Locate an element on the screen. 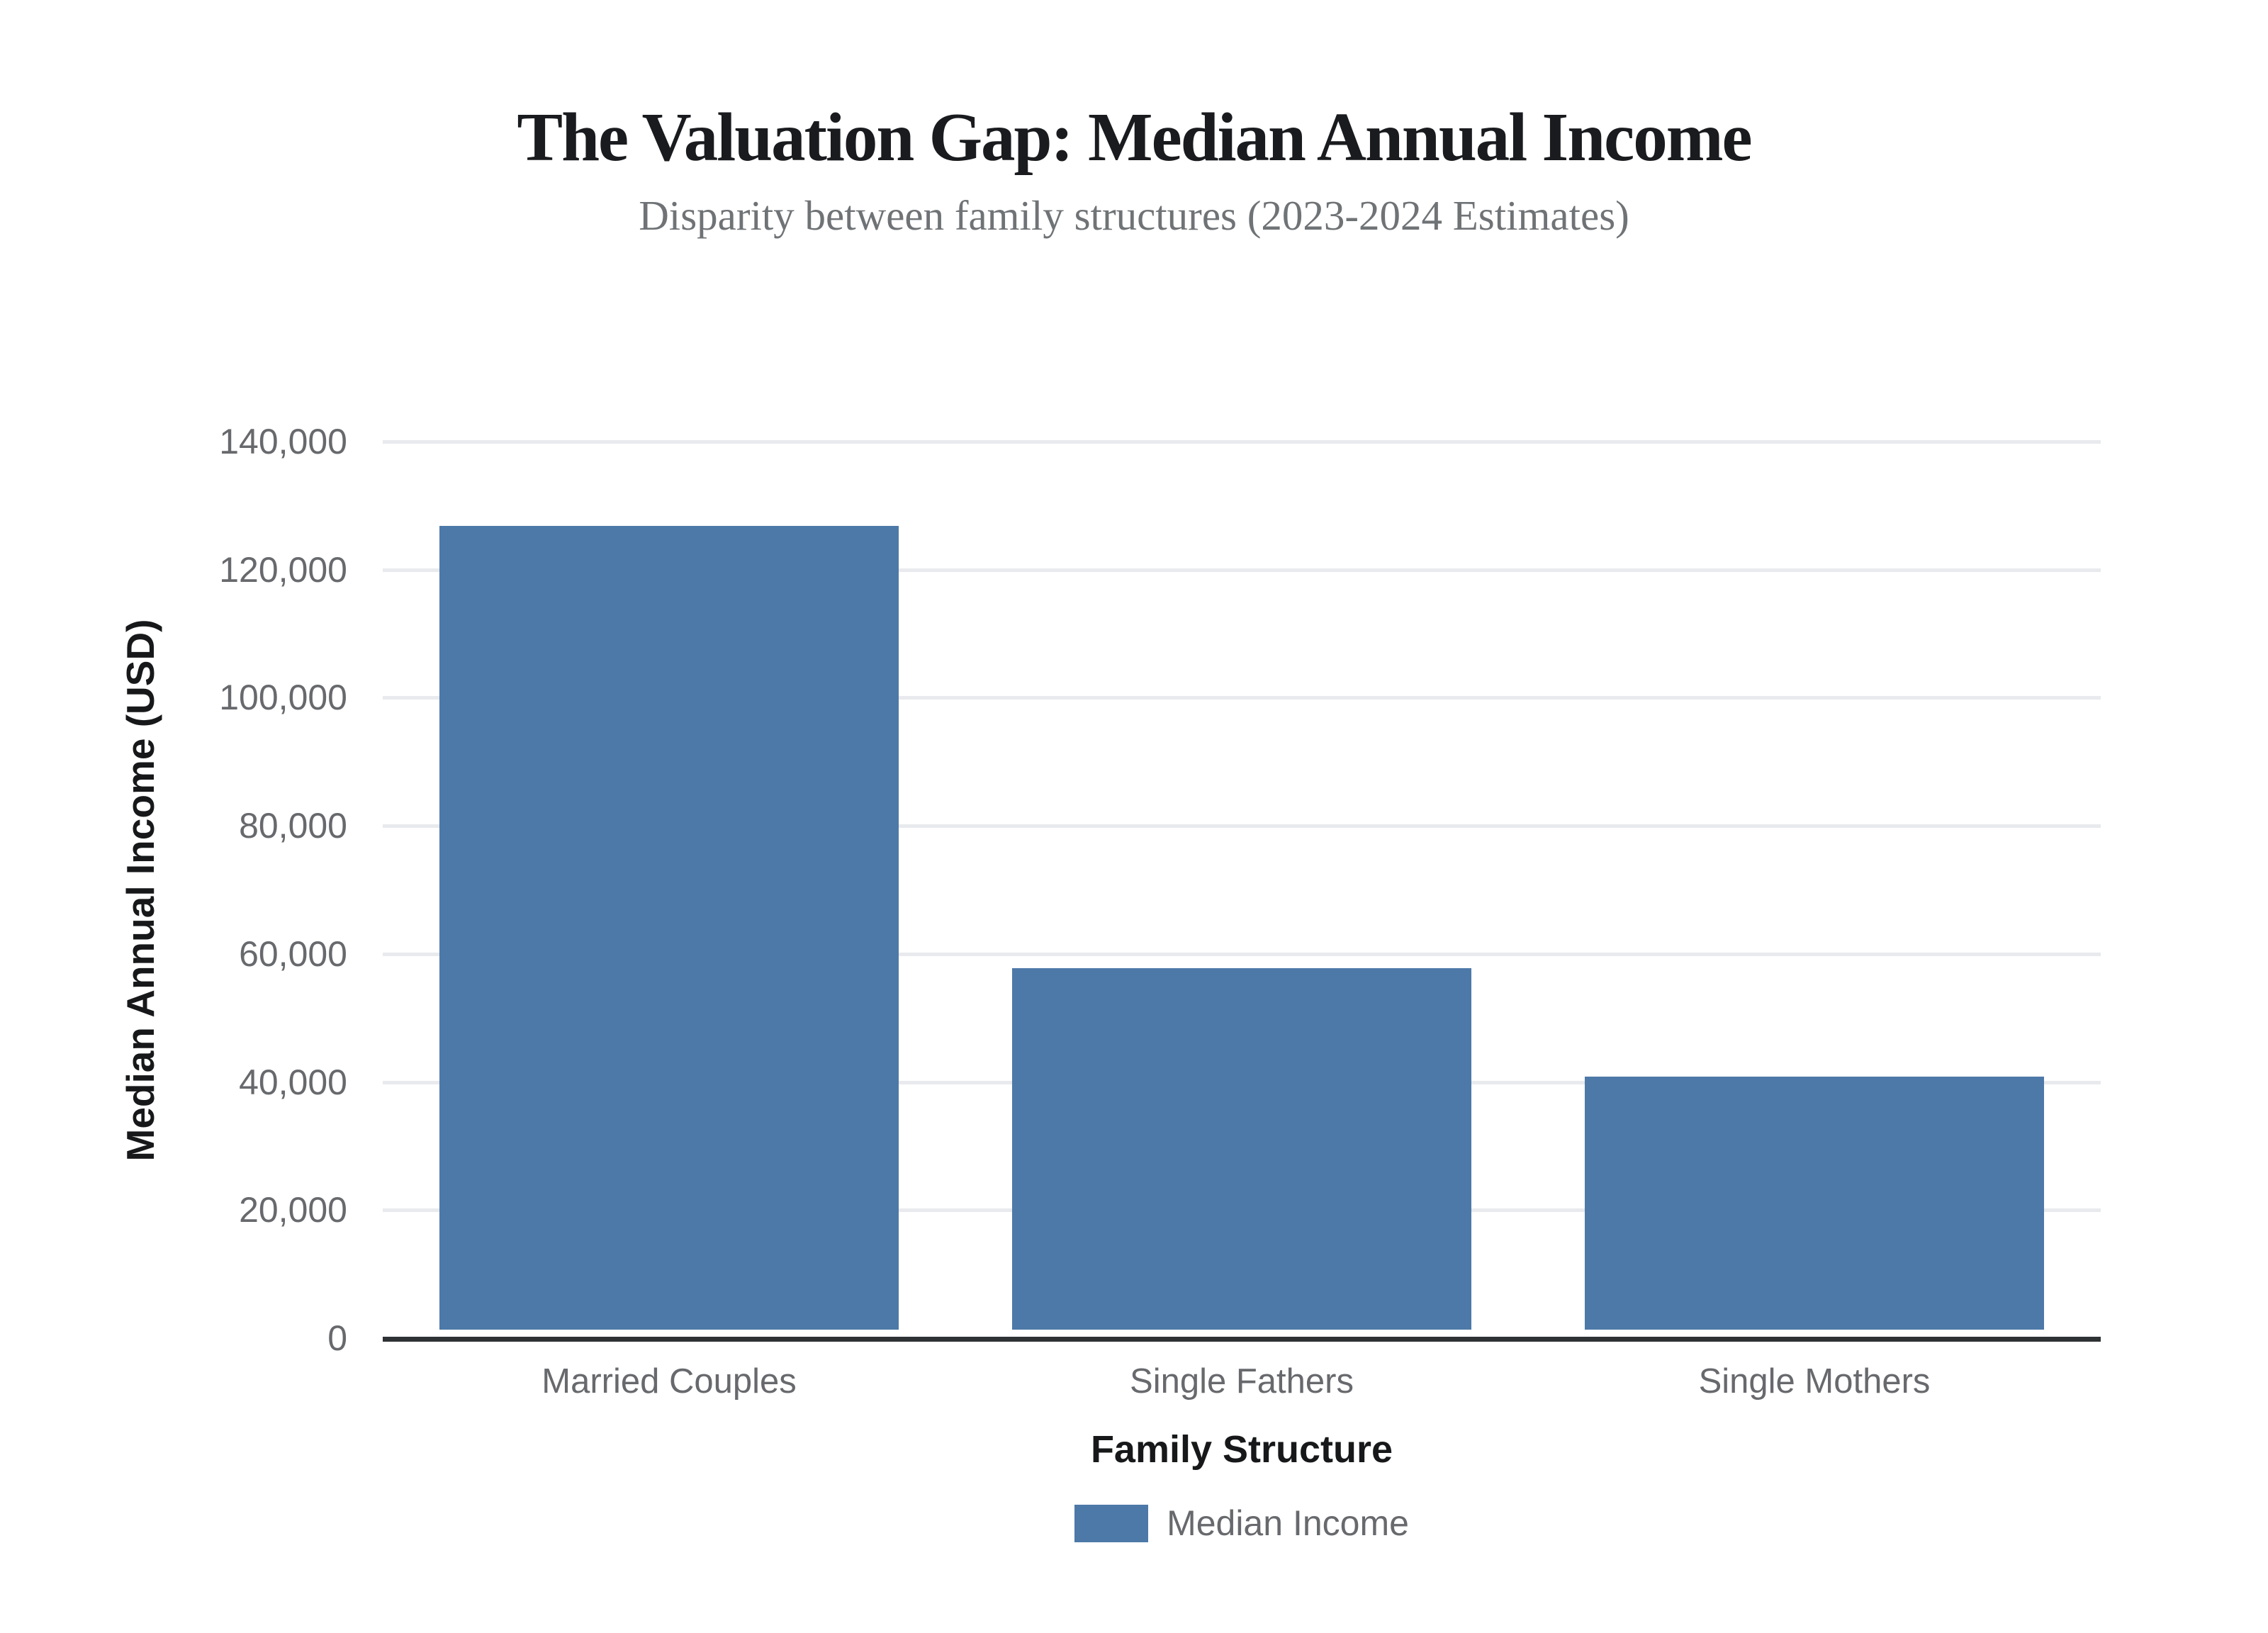  y-tick-label: 0 is located at coordinates (337, 1338).